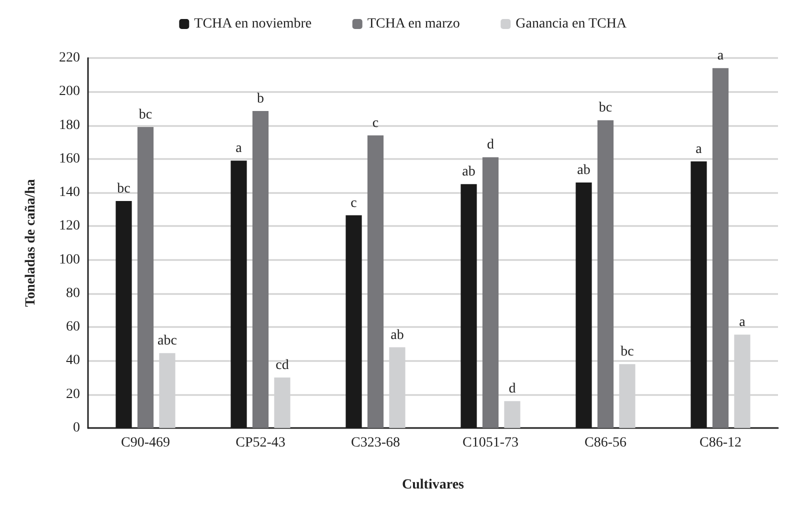  I want to click on x-tick-label: C90-469, so click(145, 443).